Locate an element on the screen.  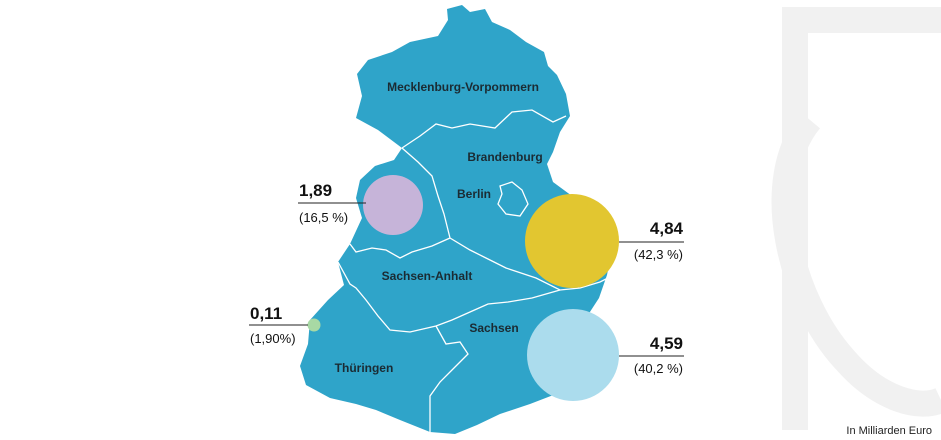
callout-value: 0,11 is located at coordinates (266, 313).